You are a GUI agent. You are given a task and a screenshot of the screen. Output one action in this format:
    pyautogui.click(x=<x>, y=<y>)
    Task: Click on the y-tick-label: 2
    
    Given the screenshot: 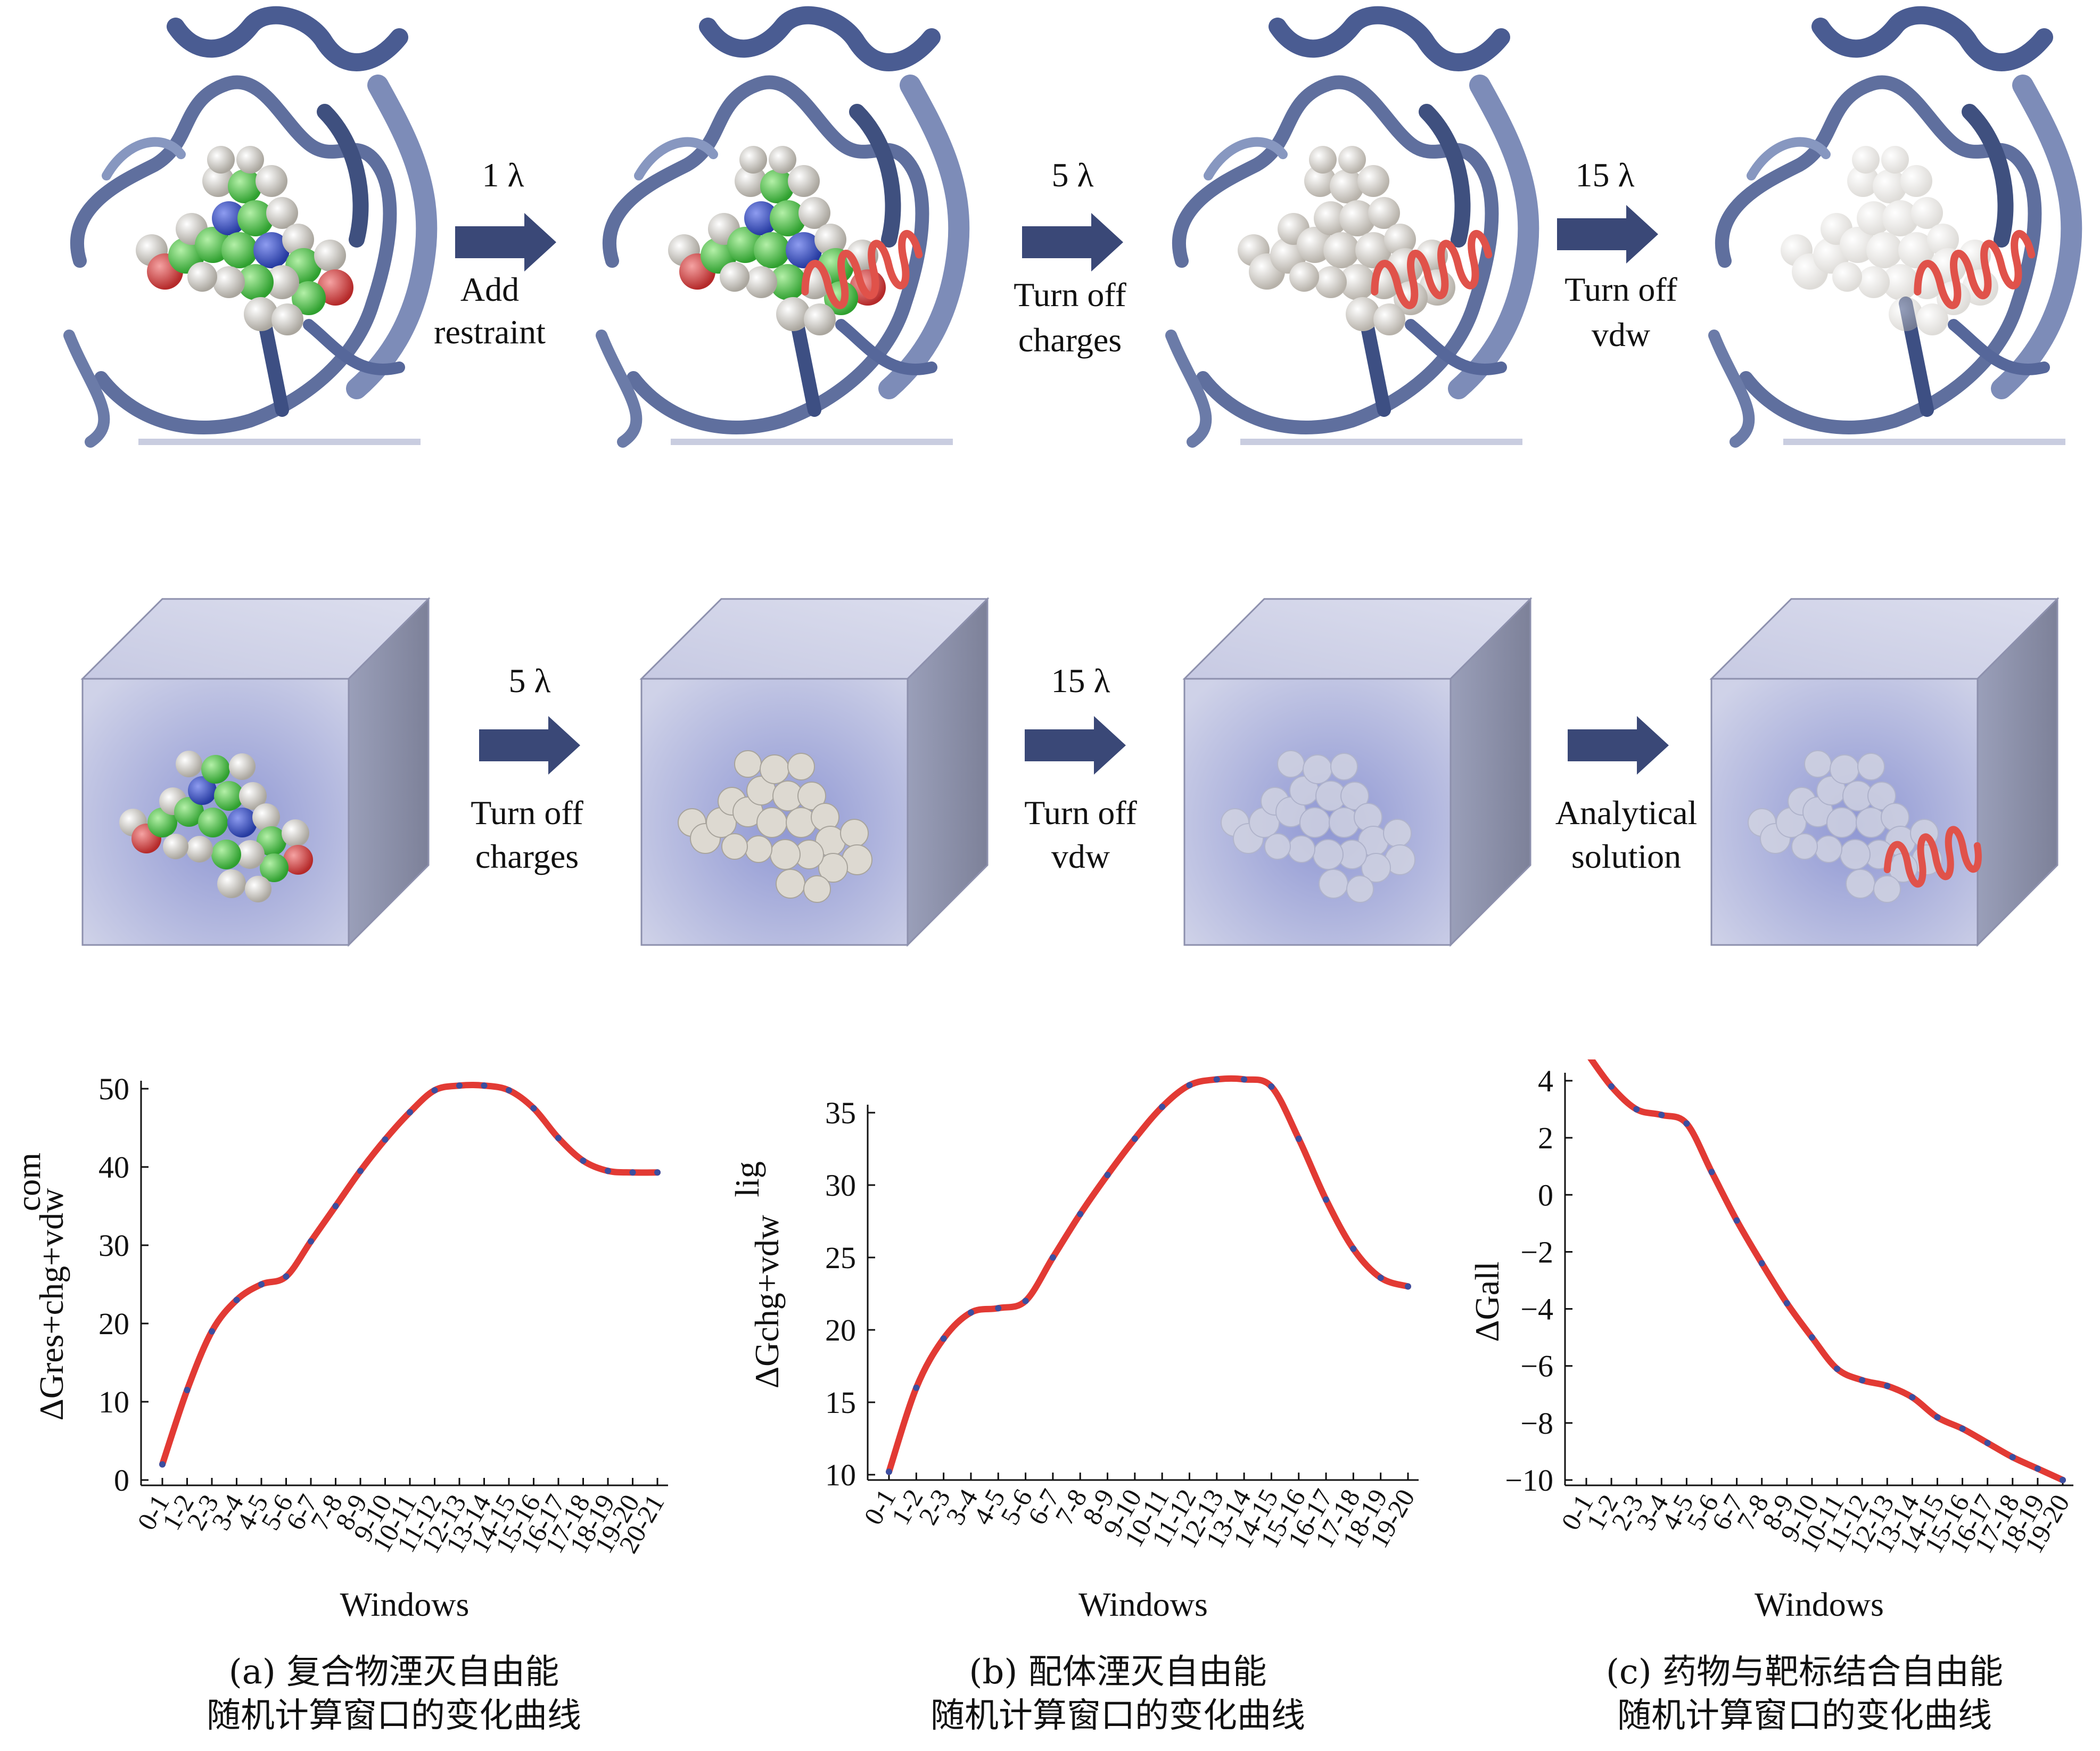 What is the action you would take?
    pyautogui.click(x=1545, y=1138)
    